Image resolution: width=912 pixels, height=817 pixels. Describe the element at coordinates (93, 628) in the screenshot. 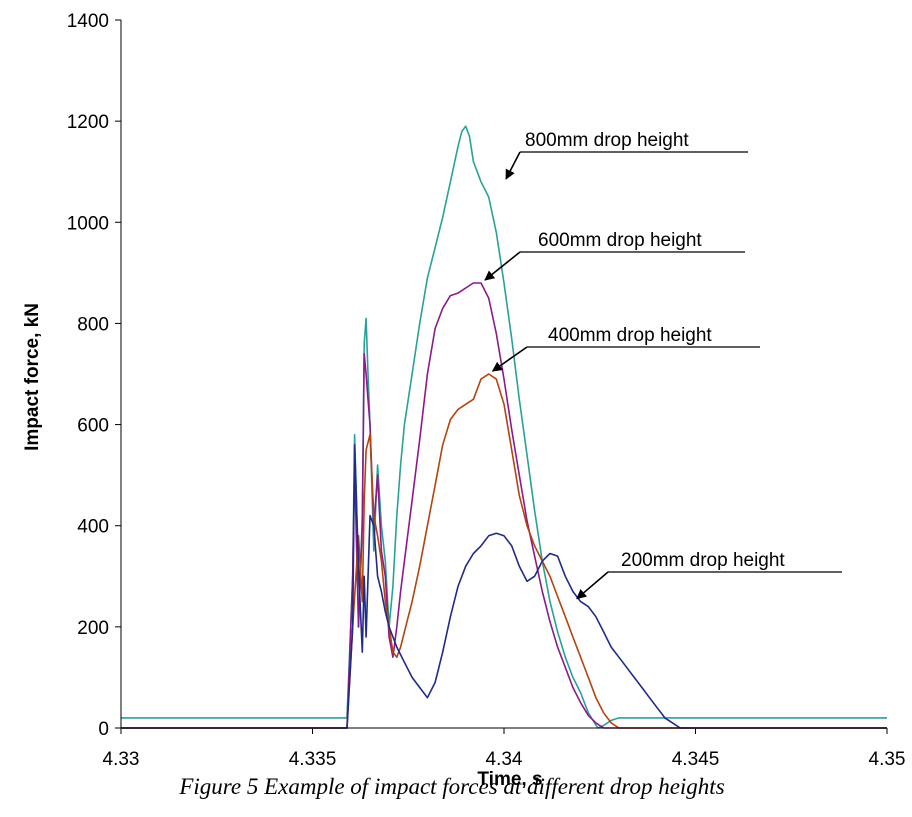

I see `y-tick-label: 200` at that location.